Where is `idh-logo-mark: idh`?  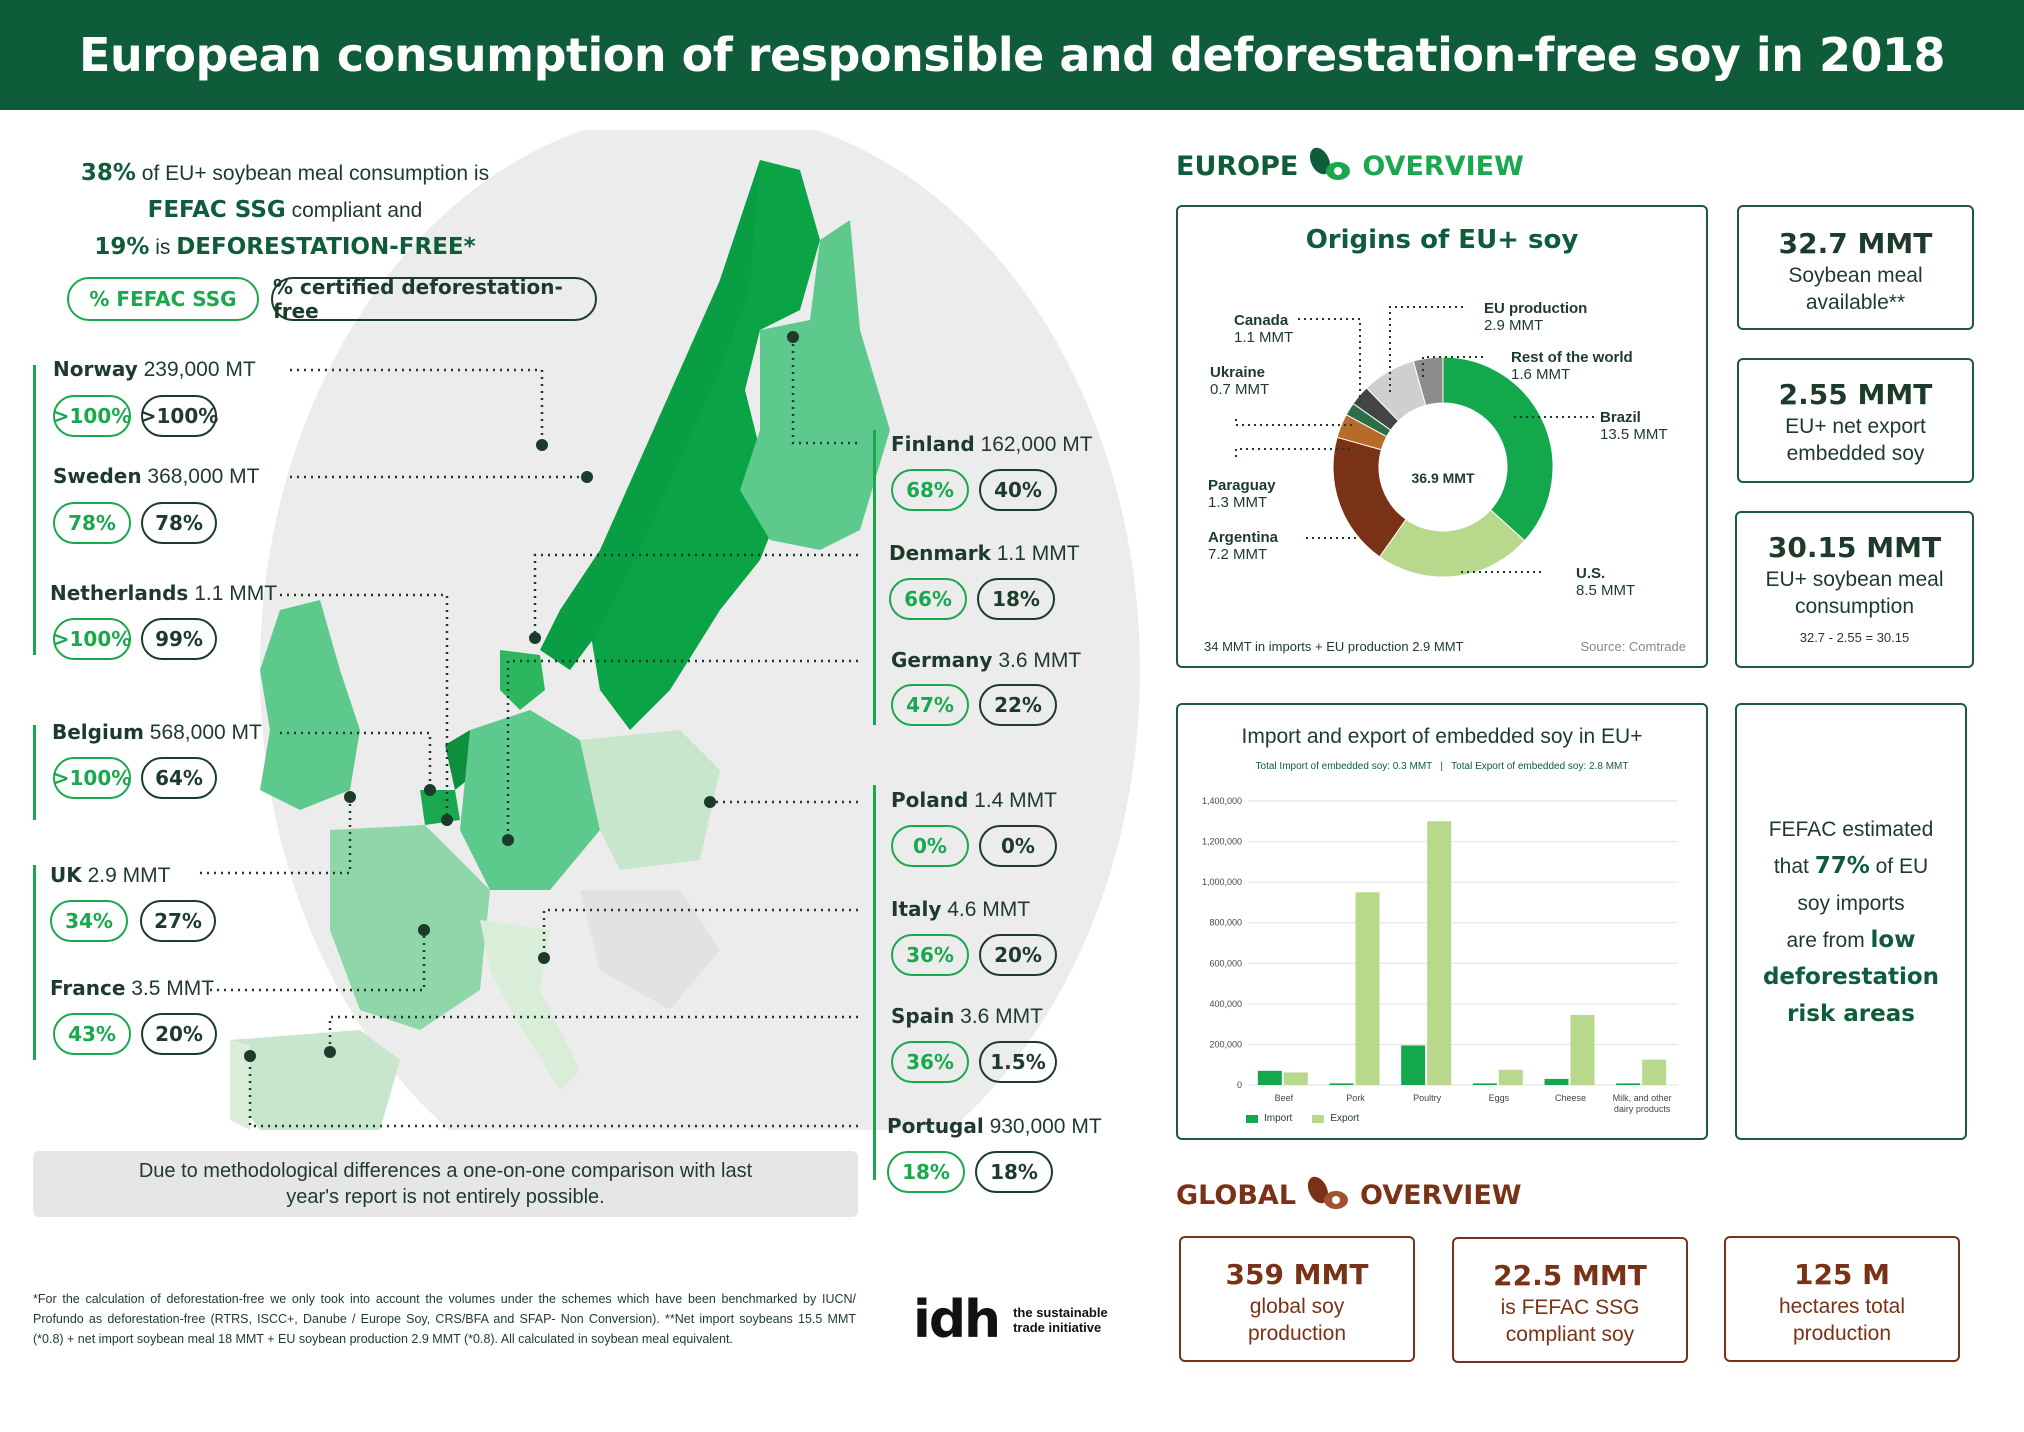 idh-logo-mark: idh is located at coordinates (957, 1320).